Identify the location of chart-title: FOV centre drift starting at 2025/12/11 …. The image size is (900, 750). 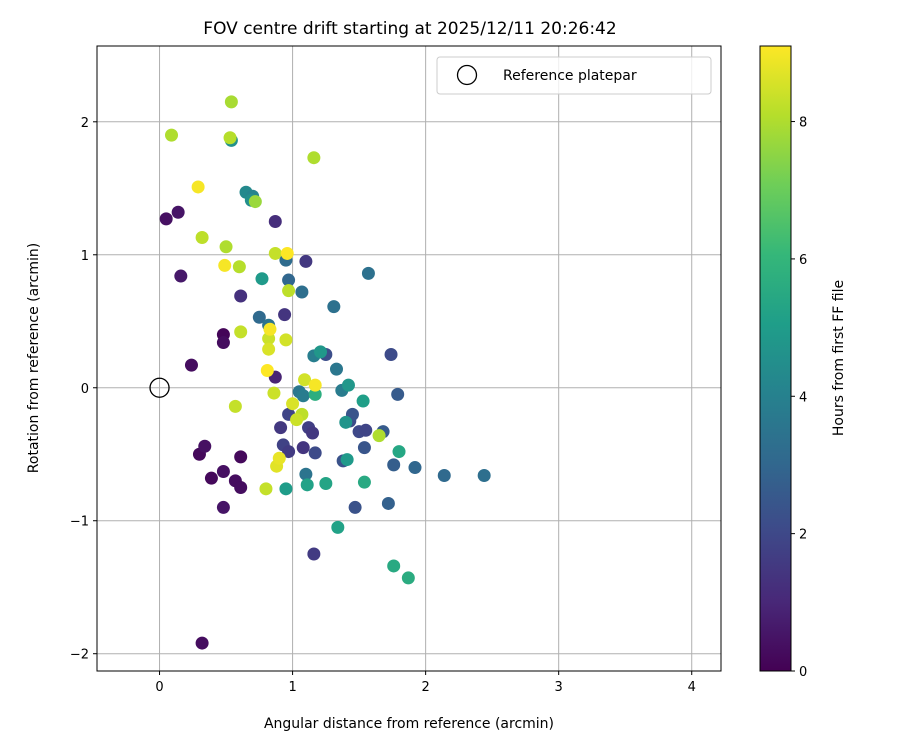
(409, 29).